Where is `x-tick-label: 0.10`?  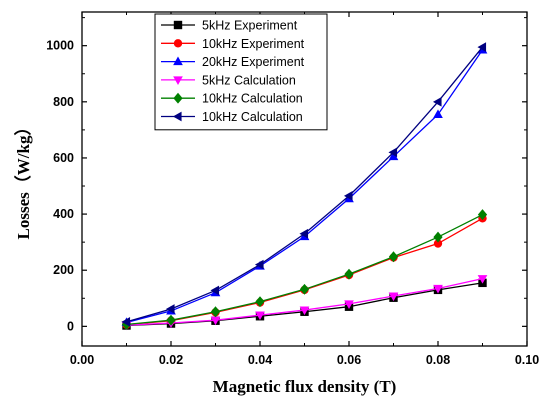 x-tick-label: 0.10 is located at coordinates (527, 360).